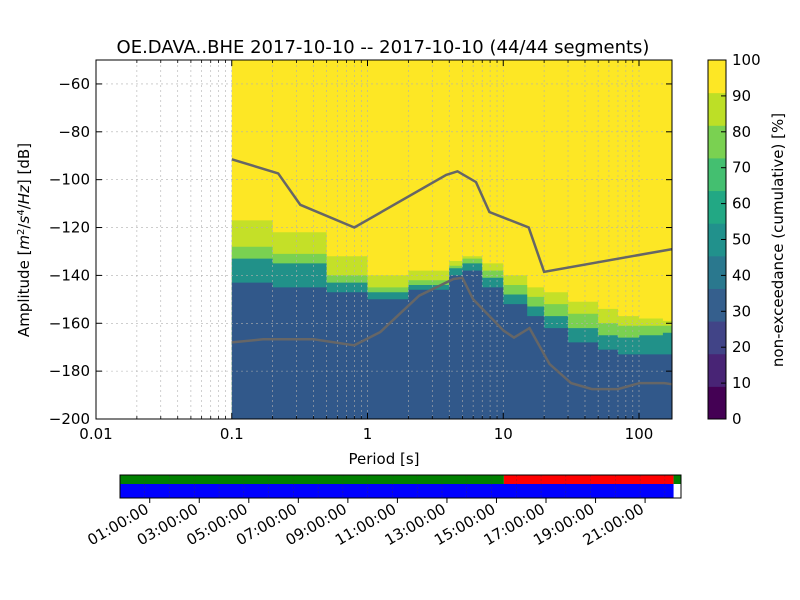  Describe the element at coordinates (503, 434) in the screenshot. I see `x-tick-label: 10` at that location.